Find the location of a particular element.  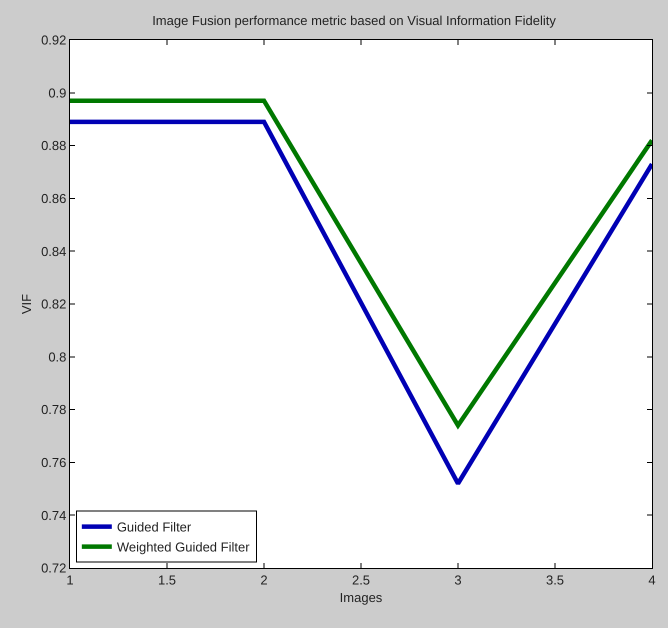

y-tick-label: 0.76 is located at coordinates (53, 462).